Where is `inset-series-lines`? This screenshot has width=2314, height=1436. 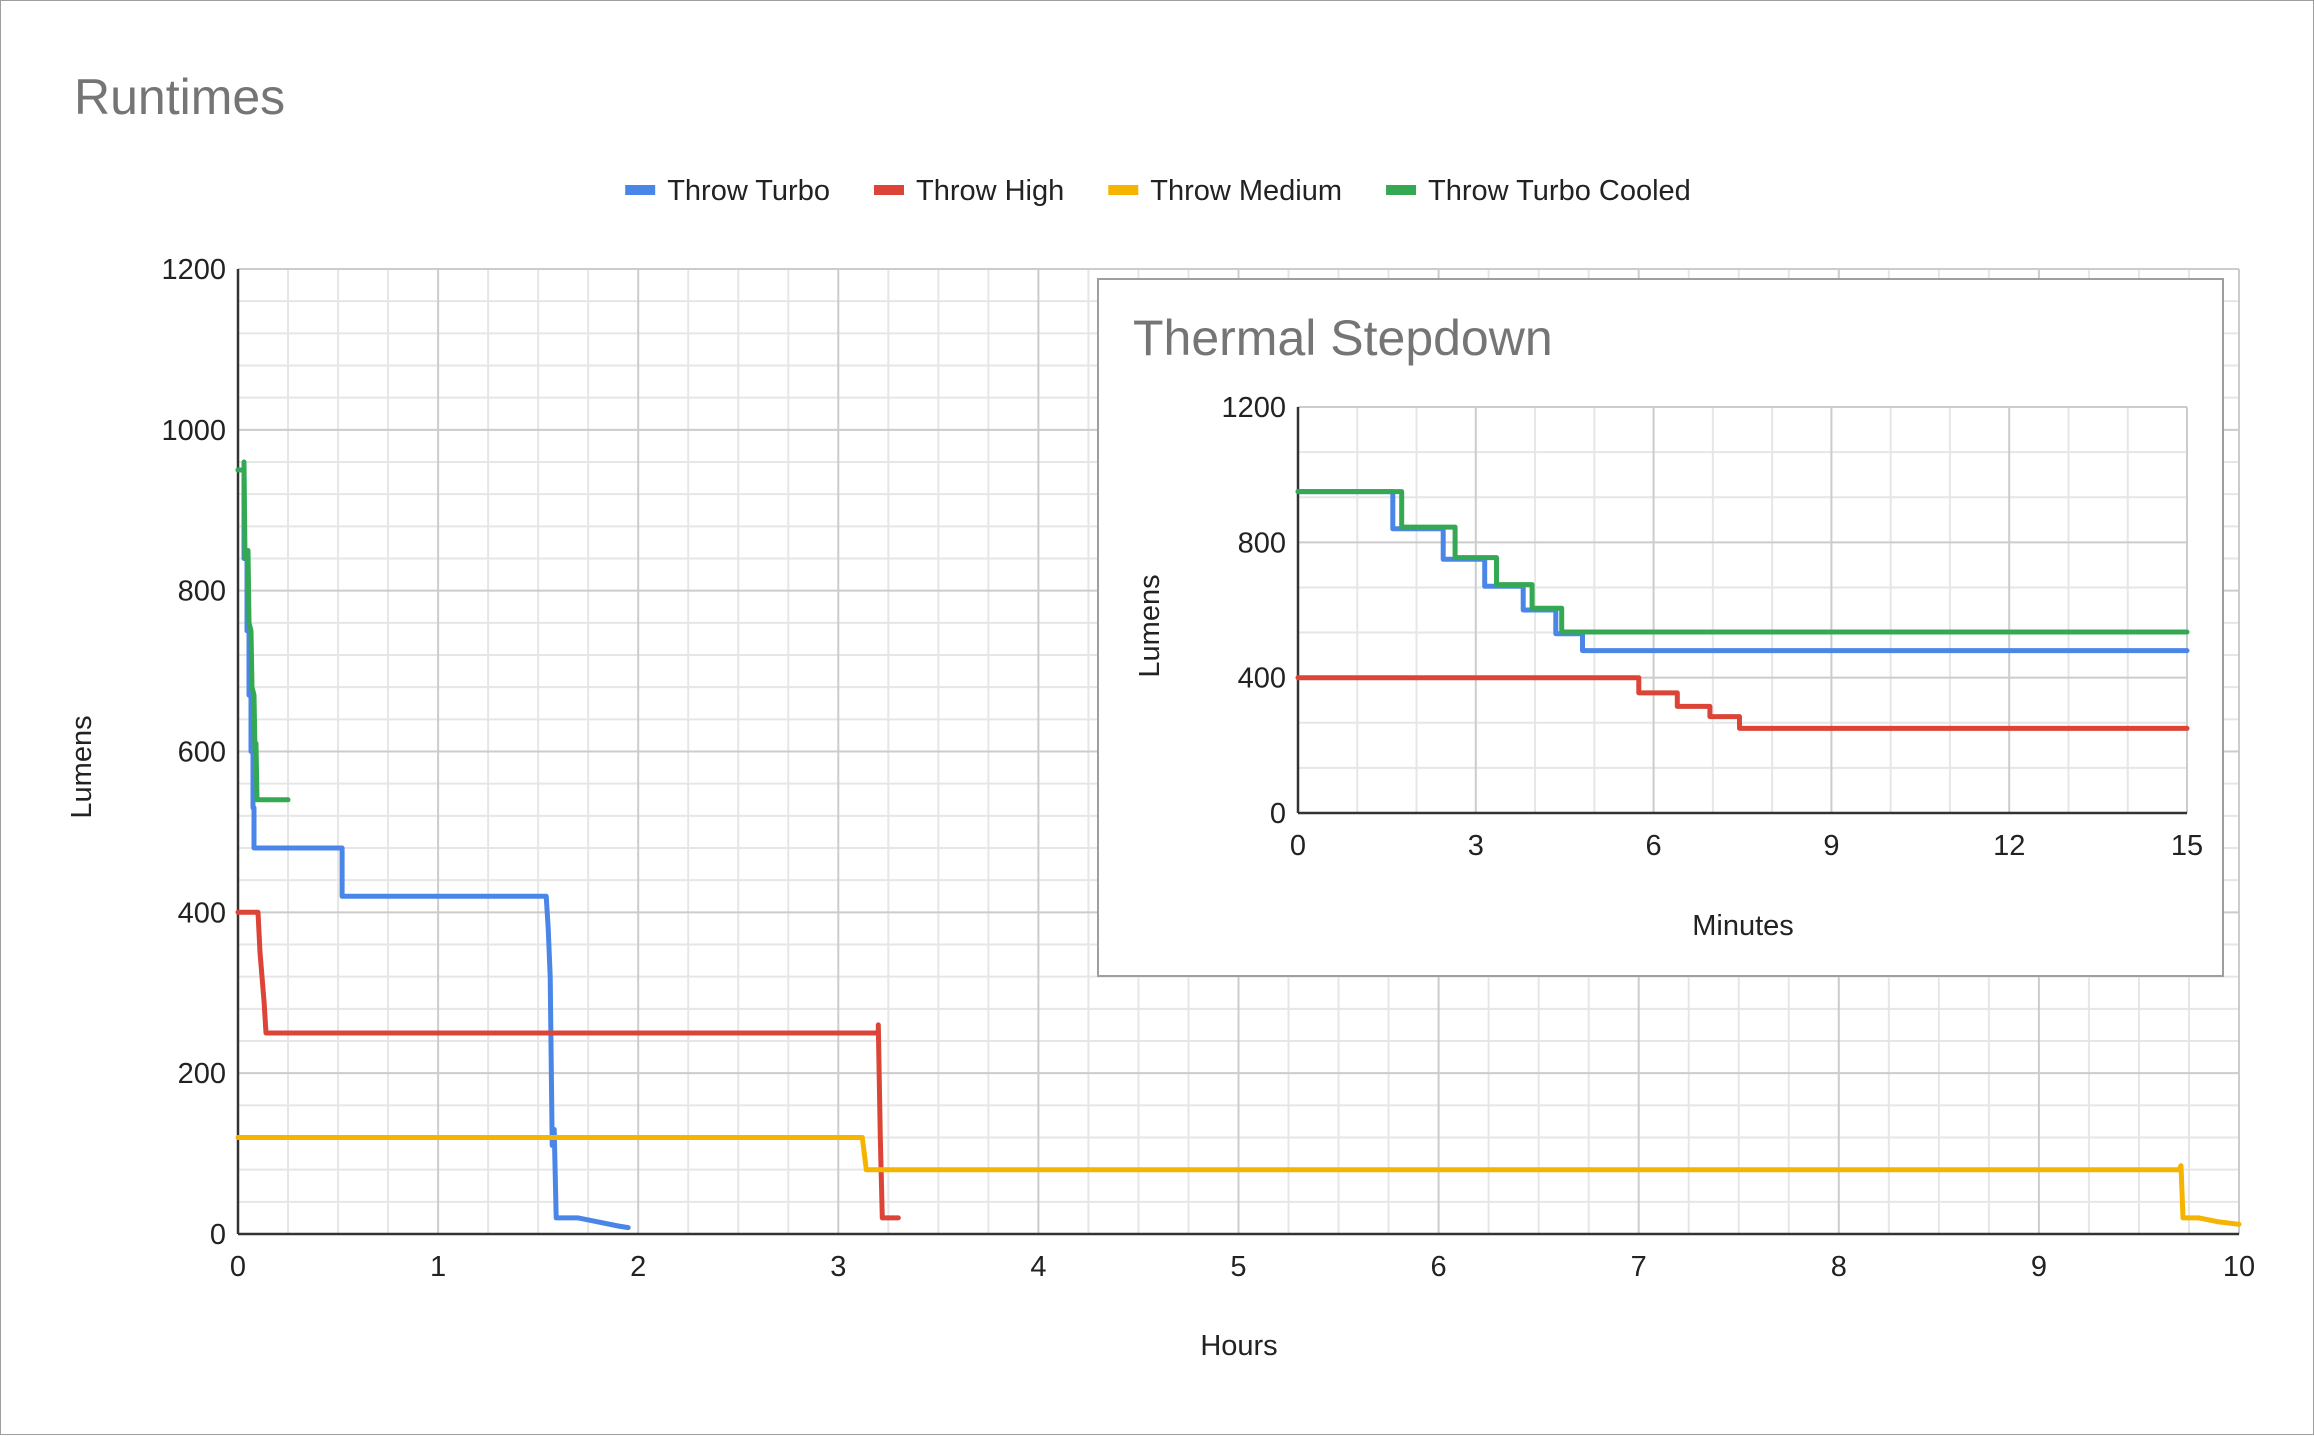
inset-series-lines is located at coordinates (1742, 610).